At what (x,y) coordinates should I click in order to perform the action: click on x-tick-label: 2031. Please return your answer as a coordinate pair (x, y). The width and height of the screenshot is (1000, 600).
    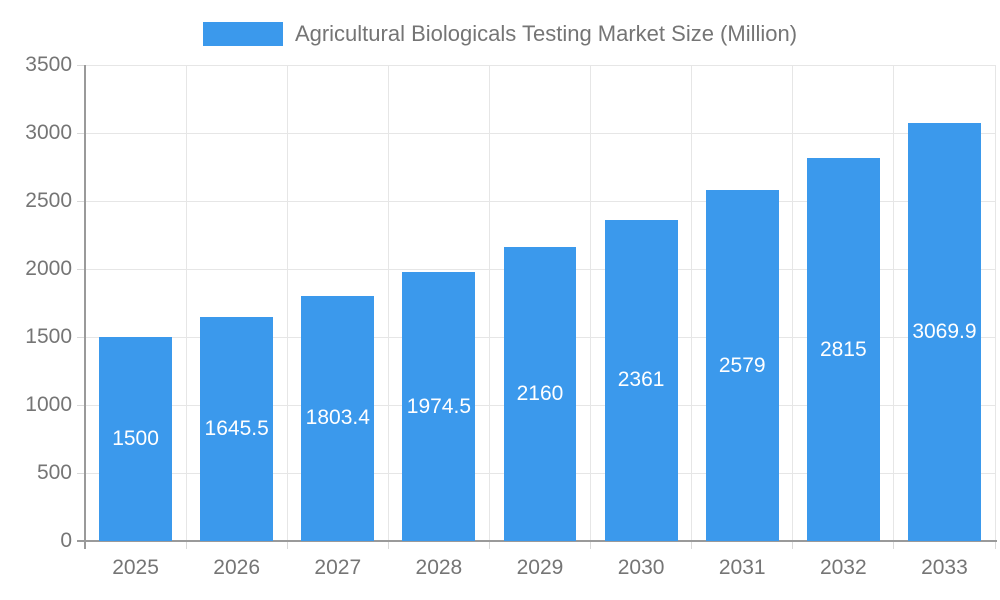
    Looking at the image, I should click on (742, 567).